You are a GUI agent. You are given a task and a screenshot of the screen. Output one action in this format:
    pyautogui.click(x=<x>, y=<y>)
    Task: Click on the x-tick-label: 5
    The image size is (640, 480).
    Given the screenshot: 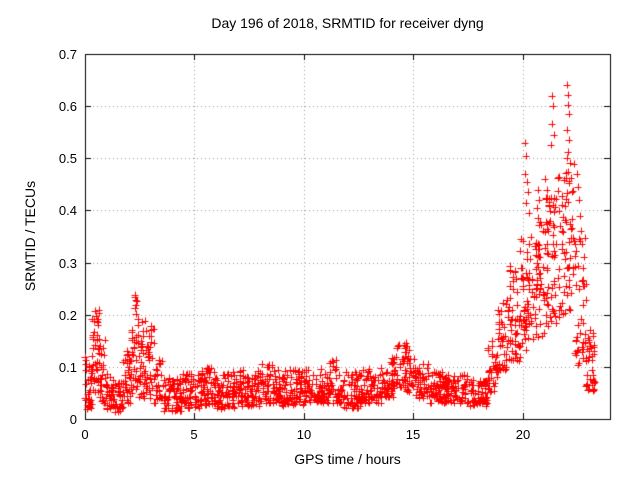 What is the action you would take?
    pyautogui.click(x=194, y=434)
    